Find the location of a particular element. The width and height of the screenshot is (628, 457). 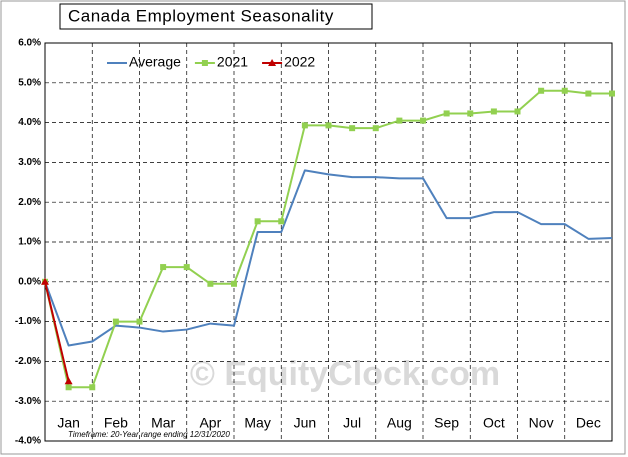

y-tick-label: 5.0% is located at coordinates (29, 82).